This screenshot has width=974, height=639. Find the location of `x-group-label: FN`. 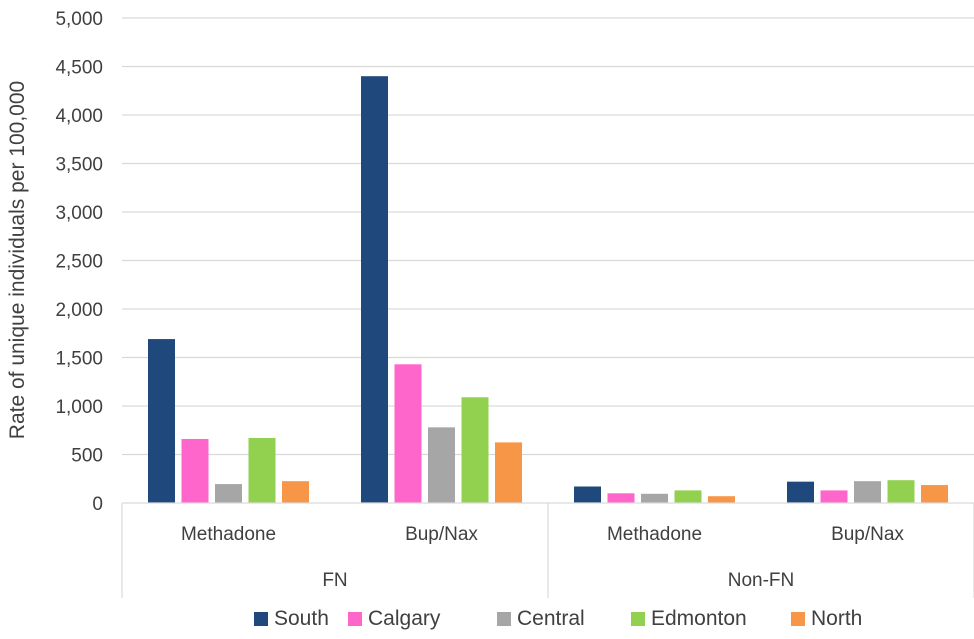

x-group-label: FN is located at coordinates (334, 580).